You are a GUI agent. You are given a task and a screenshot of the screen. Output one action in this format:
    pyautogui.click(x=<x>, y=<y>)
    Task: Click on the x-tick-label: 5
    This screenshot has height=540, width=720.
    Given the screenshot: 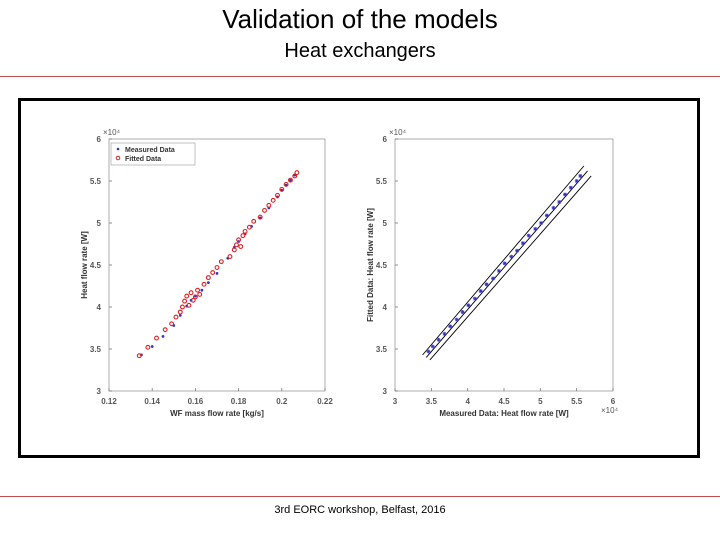 What is the action you would take?
    pyautogui.click(x=540, y=401)
    